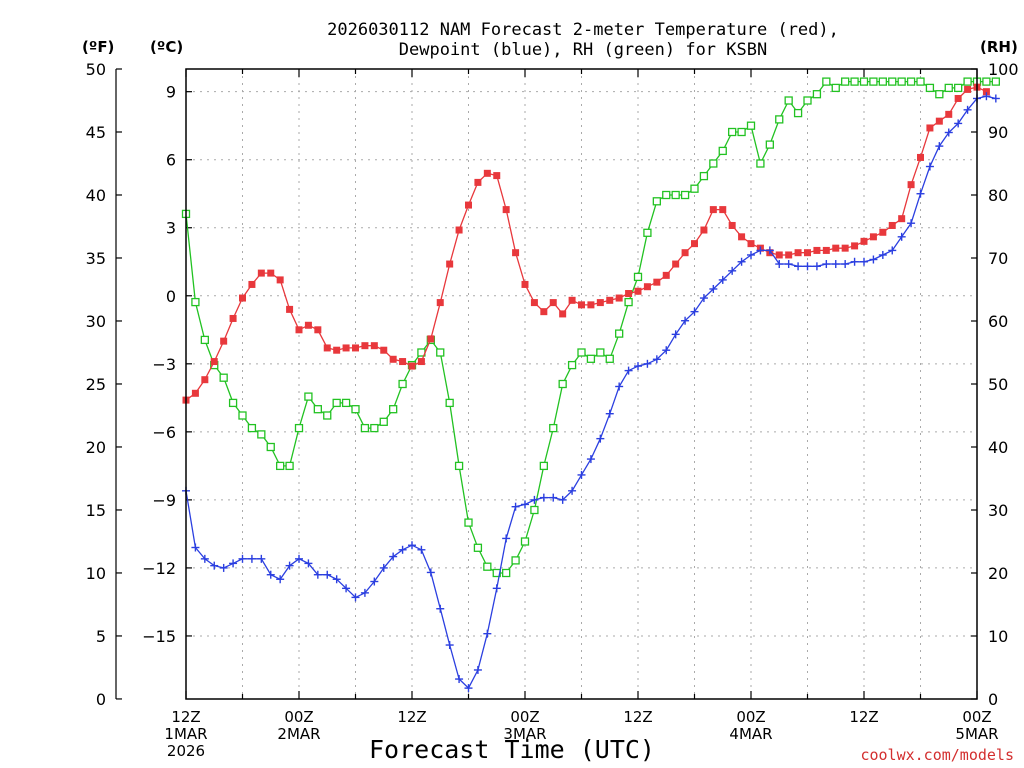  I want to click on rh-tick-label: 10, so click(998, 636).